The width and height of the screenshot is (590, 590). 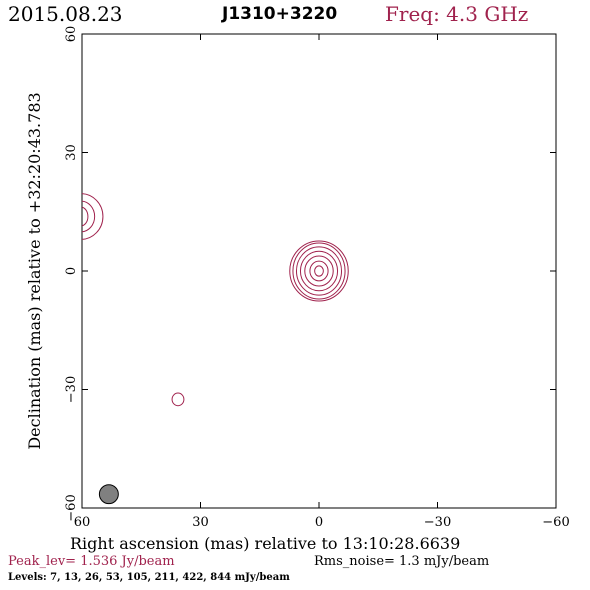 What do you see at coordinates (71, 271) in the screenshot?
I see `y-tick-label: 0` at bounding box center [71, 271].